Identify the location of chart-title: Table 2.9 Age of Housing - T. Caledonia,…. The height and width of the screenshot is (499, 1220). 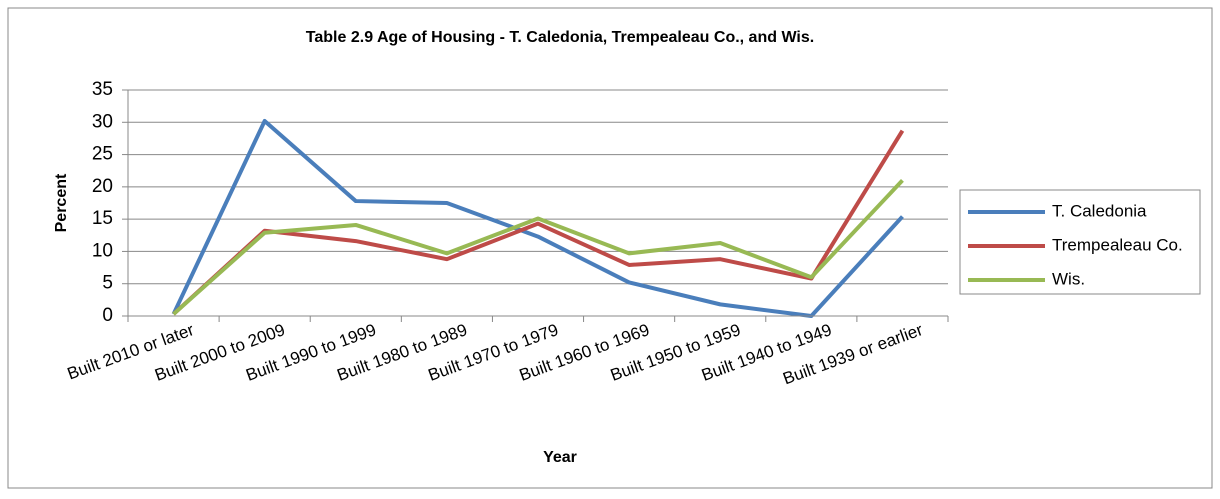
(560, 37).